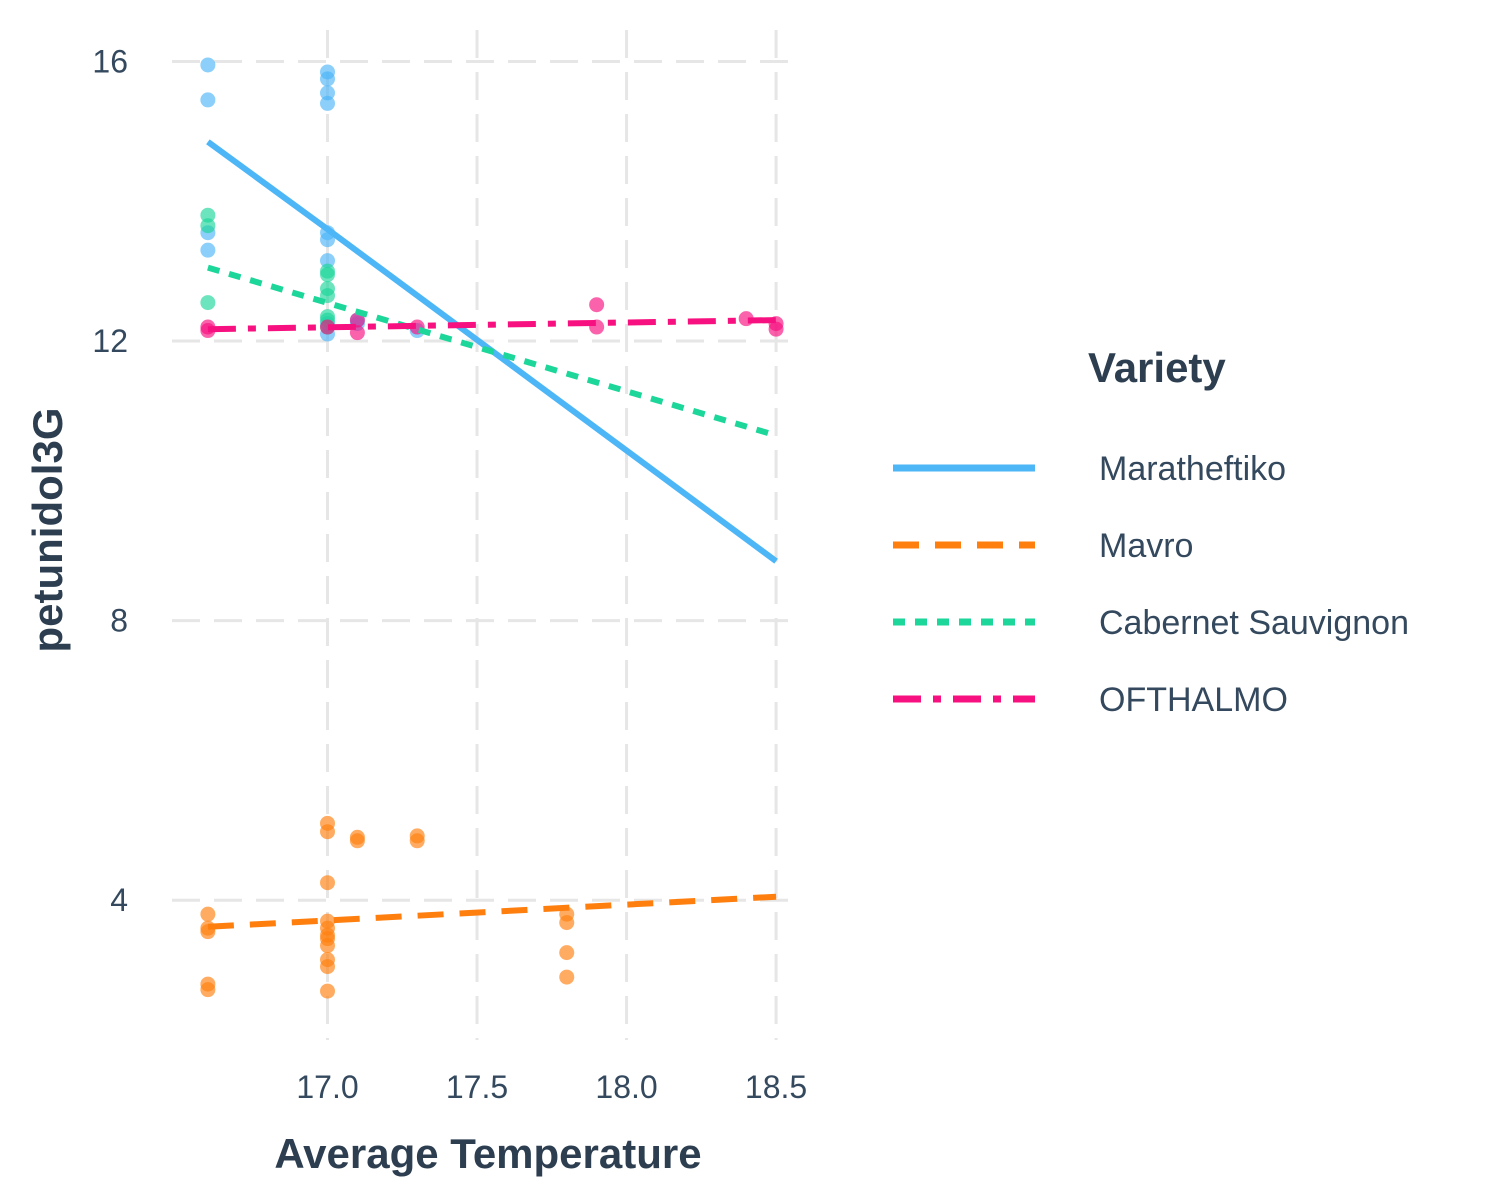  Describe the element at coordinates (626, 1087) in the screenshot. I see `x-tick-label: 18.0` at that location.